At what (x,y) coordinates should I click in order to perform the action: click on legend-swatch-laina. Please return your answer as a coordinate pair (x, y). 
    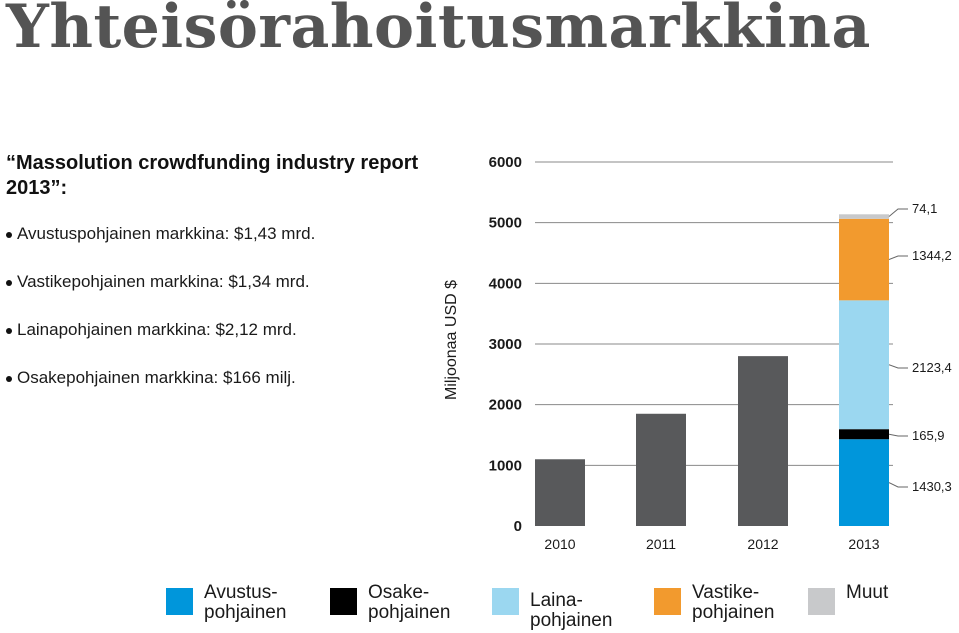
    Looking at the image, I should click on (505, 601).